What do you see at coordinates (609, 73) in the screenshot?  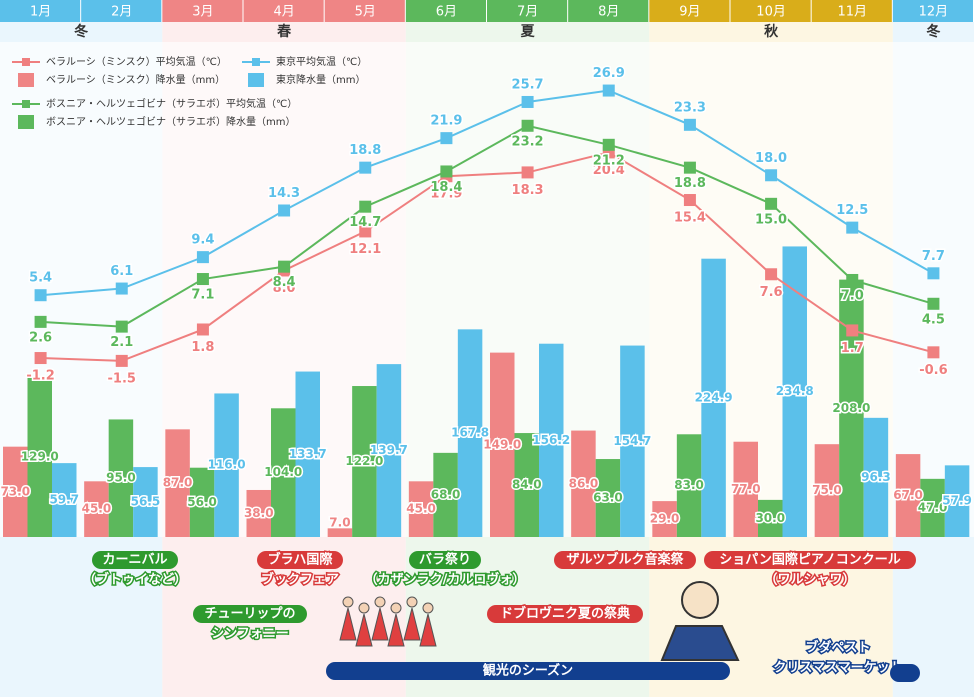 I see `line-value-label: 26.9` at bounding box center [609, 73].